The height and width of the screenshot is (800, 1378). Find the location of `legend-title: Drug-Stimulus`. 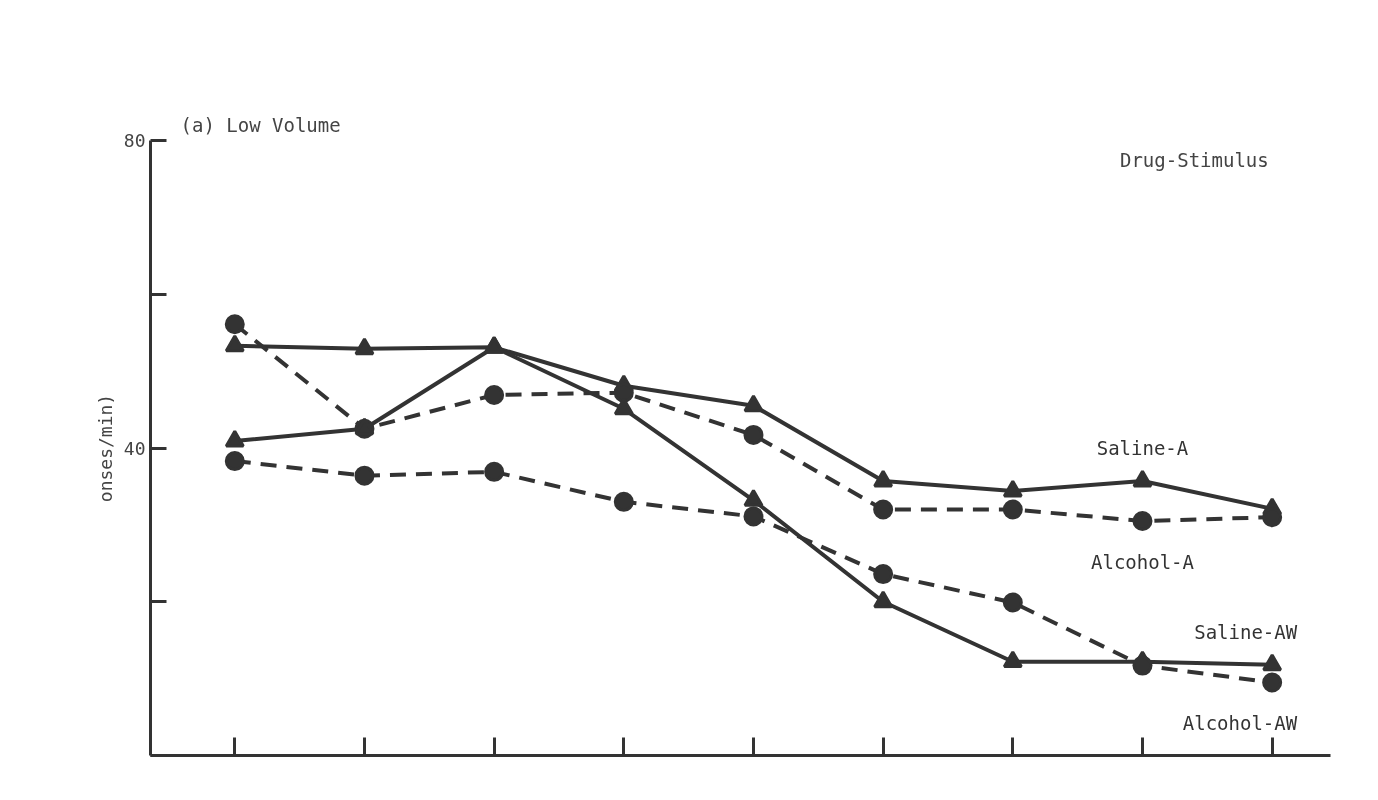

legend-title: Drug-Stimulus is located at coordinates (1194, 159).